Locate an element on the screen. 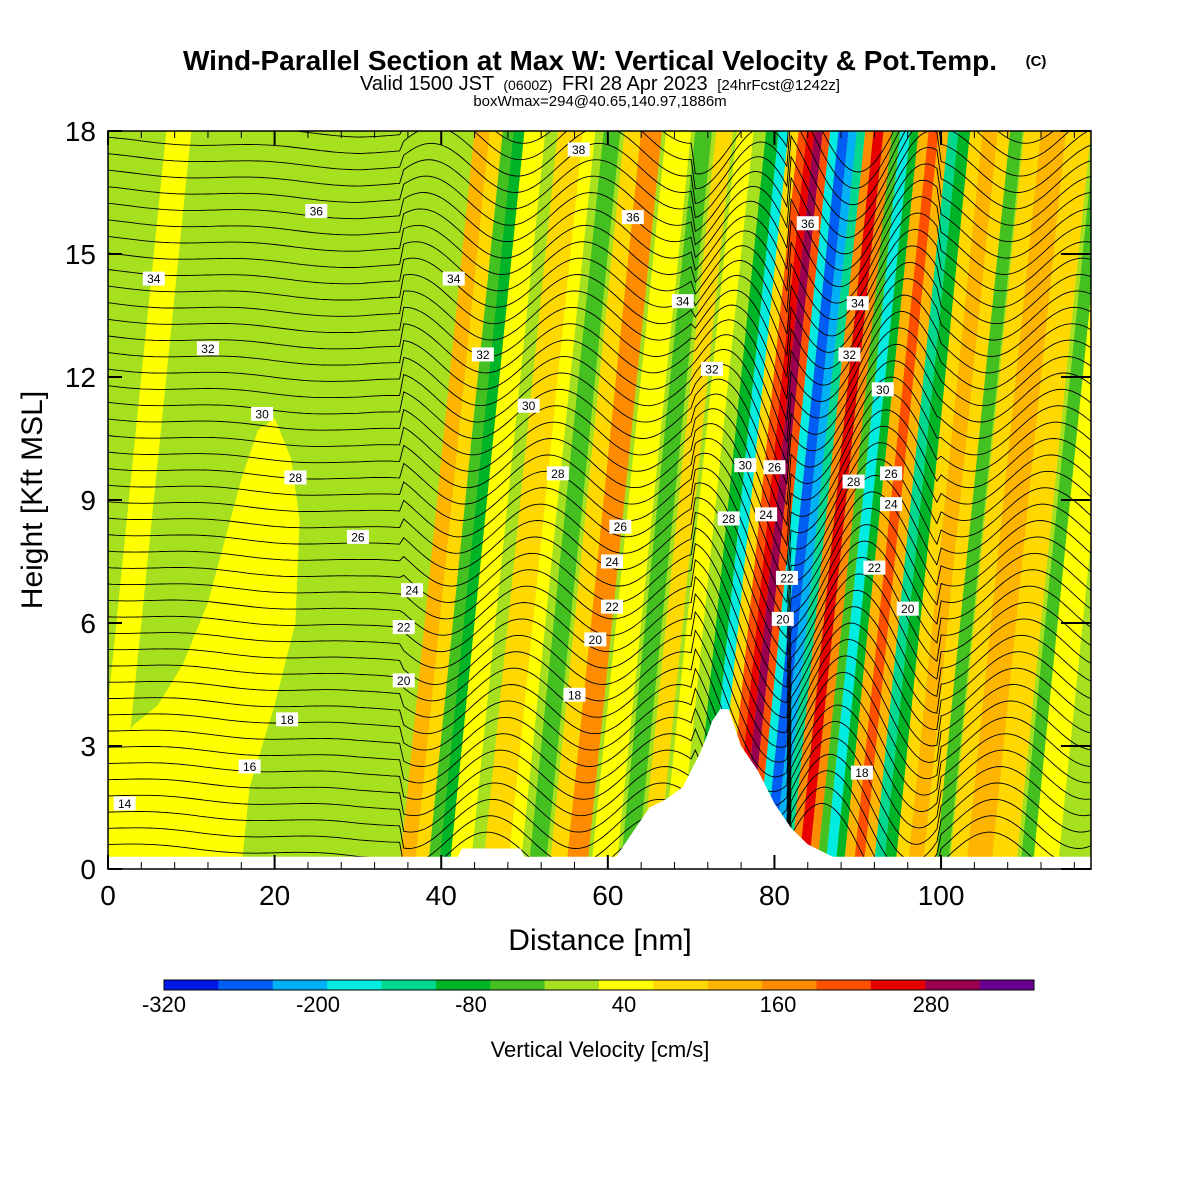 Image resolution: width=1200 pixels, height=1200 pixels. y-tick-label: 15 is located at coordinates (80, 254).